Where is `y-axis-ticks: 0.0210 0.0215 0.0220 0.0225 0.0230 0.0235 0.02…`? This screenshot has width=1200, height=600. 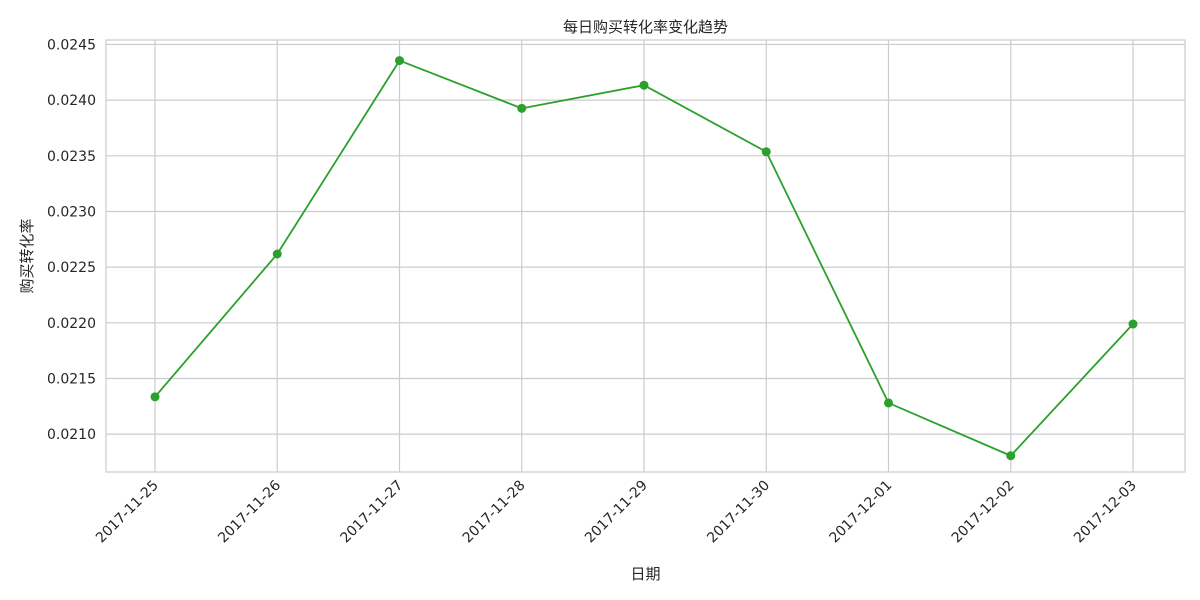
y-axis-ticks: 0.0210 0.0215 0.0220 0.0225 0.0230 0.0235 0.02… is located at coordinates (71, 240).